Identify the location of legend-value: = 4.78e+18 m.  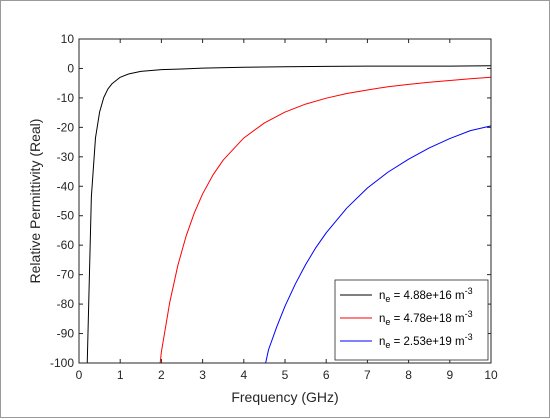
(427, 319).